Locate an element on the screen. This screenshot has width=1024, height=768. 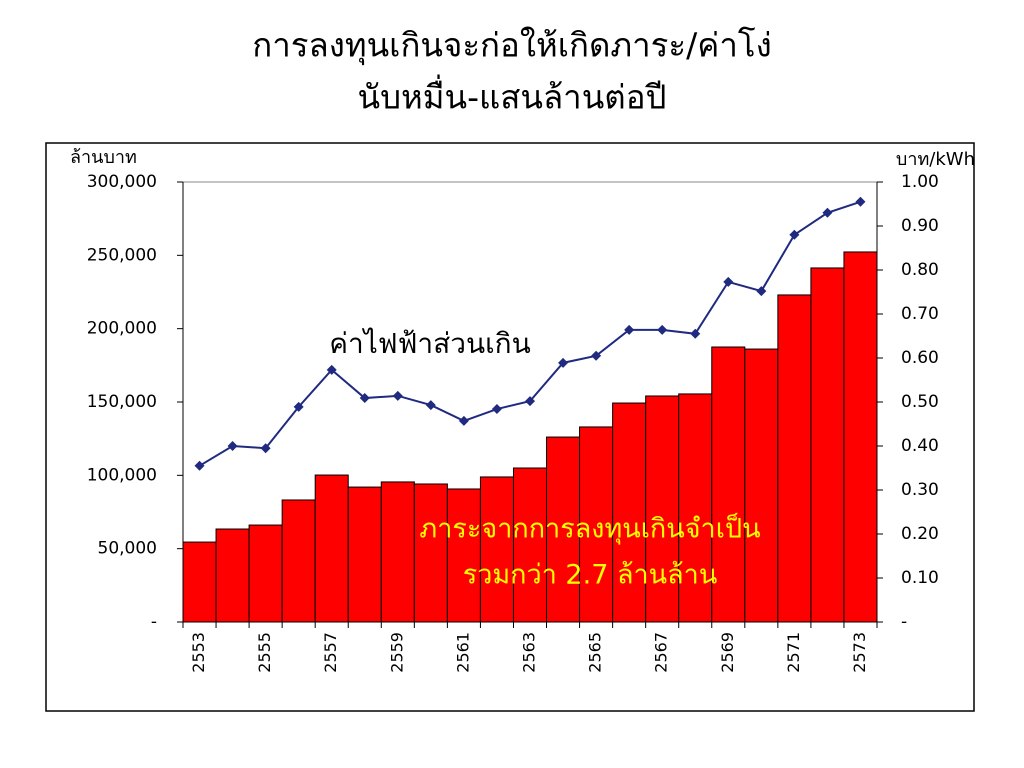
x-tick-label: 2573 is located at coordinates (859, 652).